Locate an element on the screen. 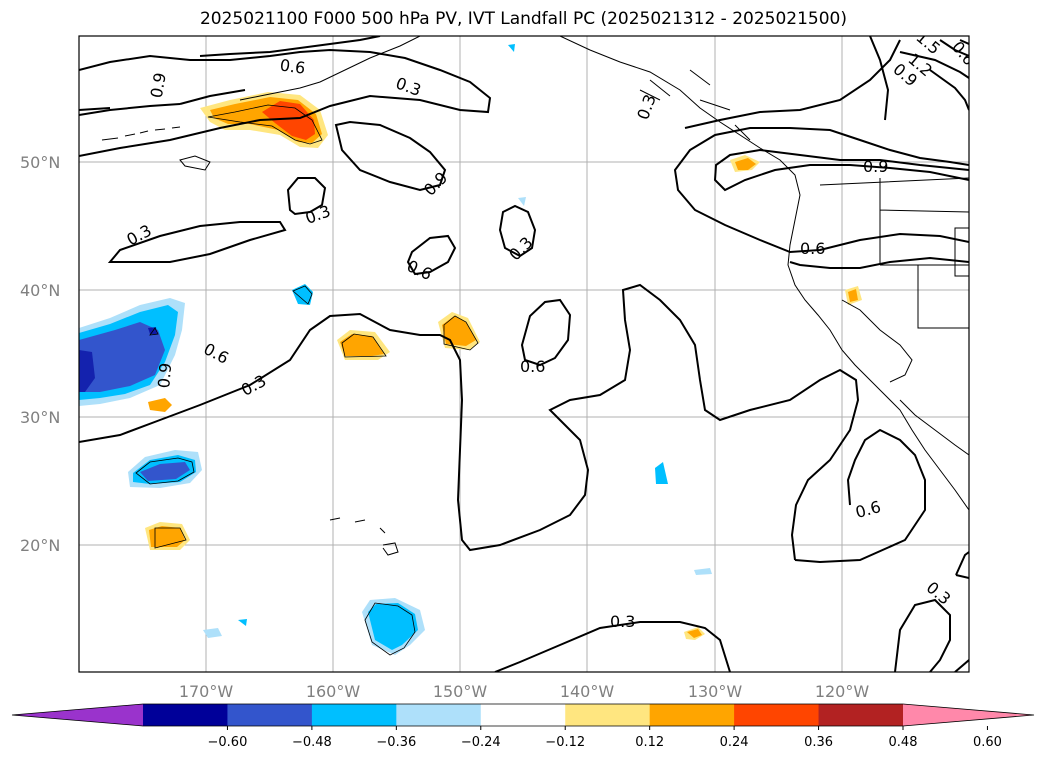 Image resolution: width=1047 pixels, height=765 pixels. lon-label-140w: 140°W is located at coordinates (587, 691).